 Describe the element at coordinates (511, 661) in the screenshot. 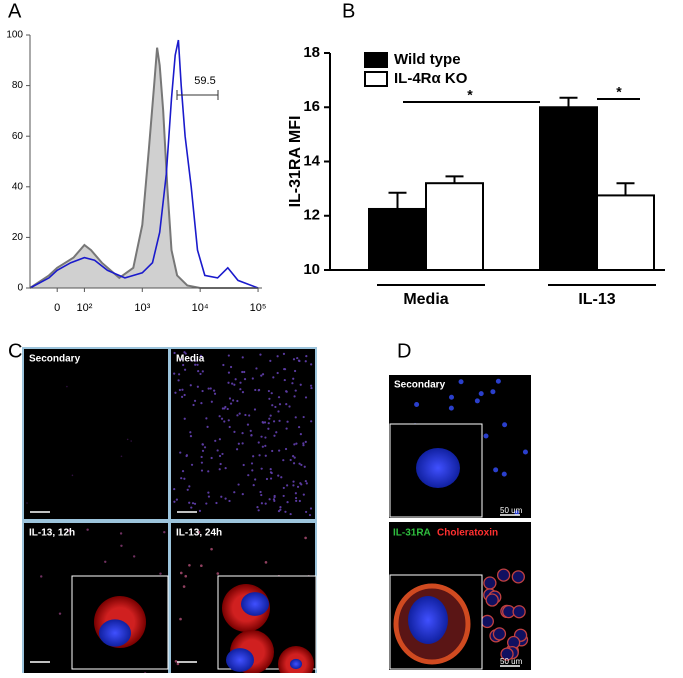

I see `scale-label: 50 um` at that location.